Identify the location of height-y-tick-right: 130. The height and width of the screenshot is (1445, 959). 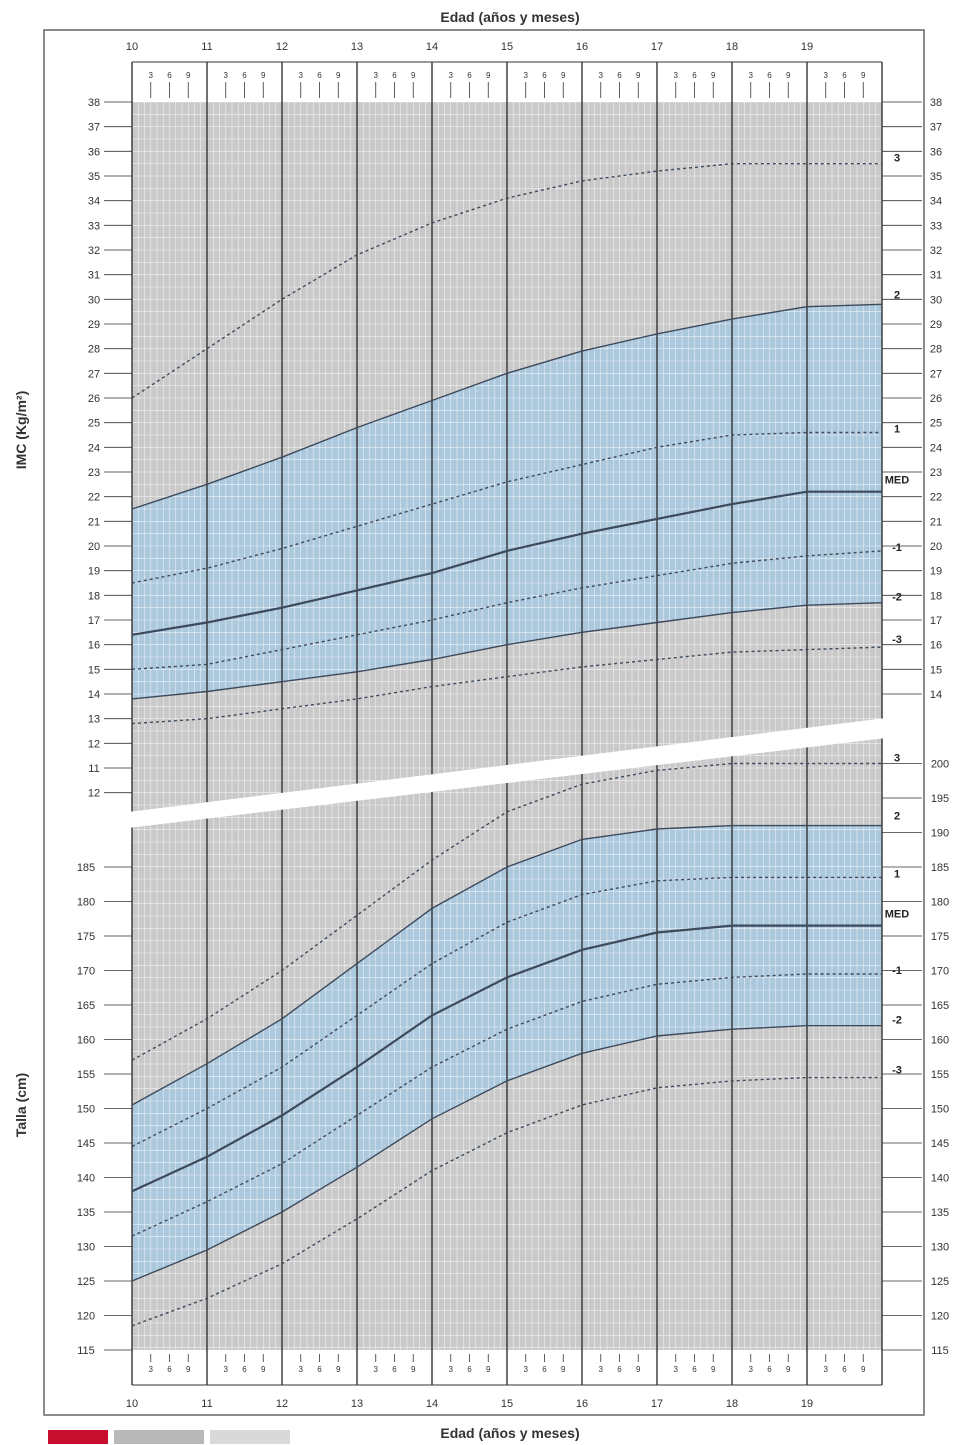
(940, 1248).